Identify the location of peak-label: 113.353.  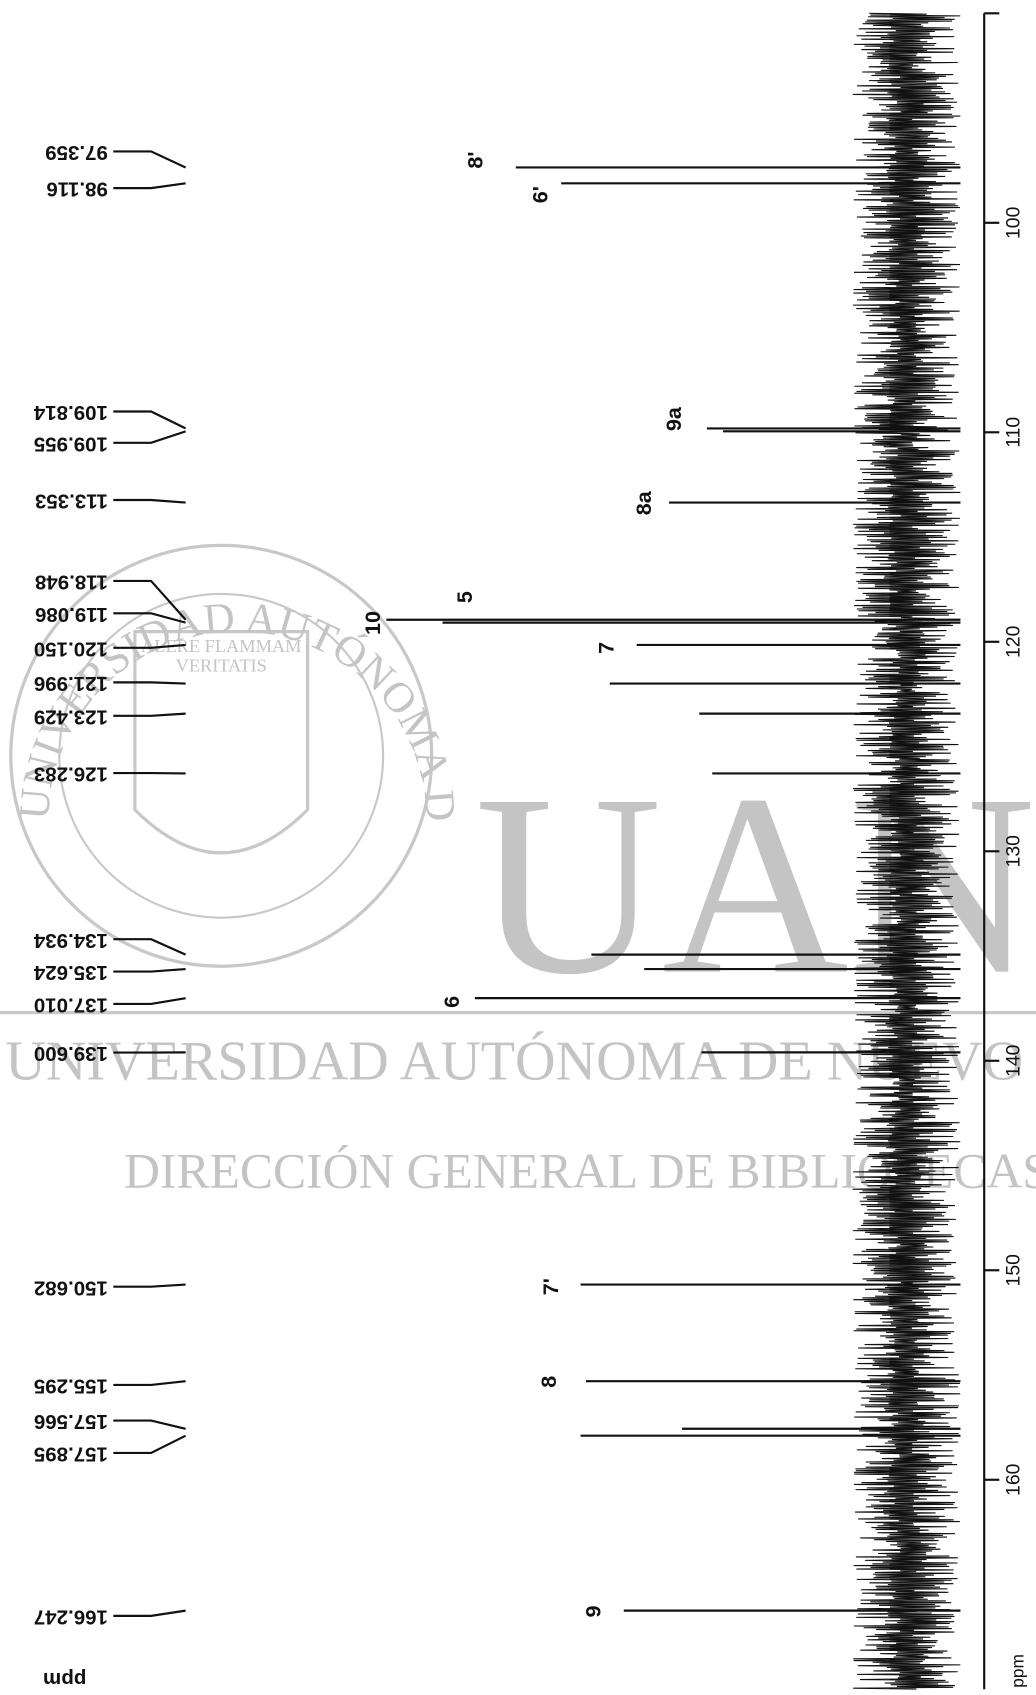
(71, 501).